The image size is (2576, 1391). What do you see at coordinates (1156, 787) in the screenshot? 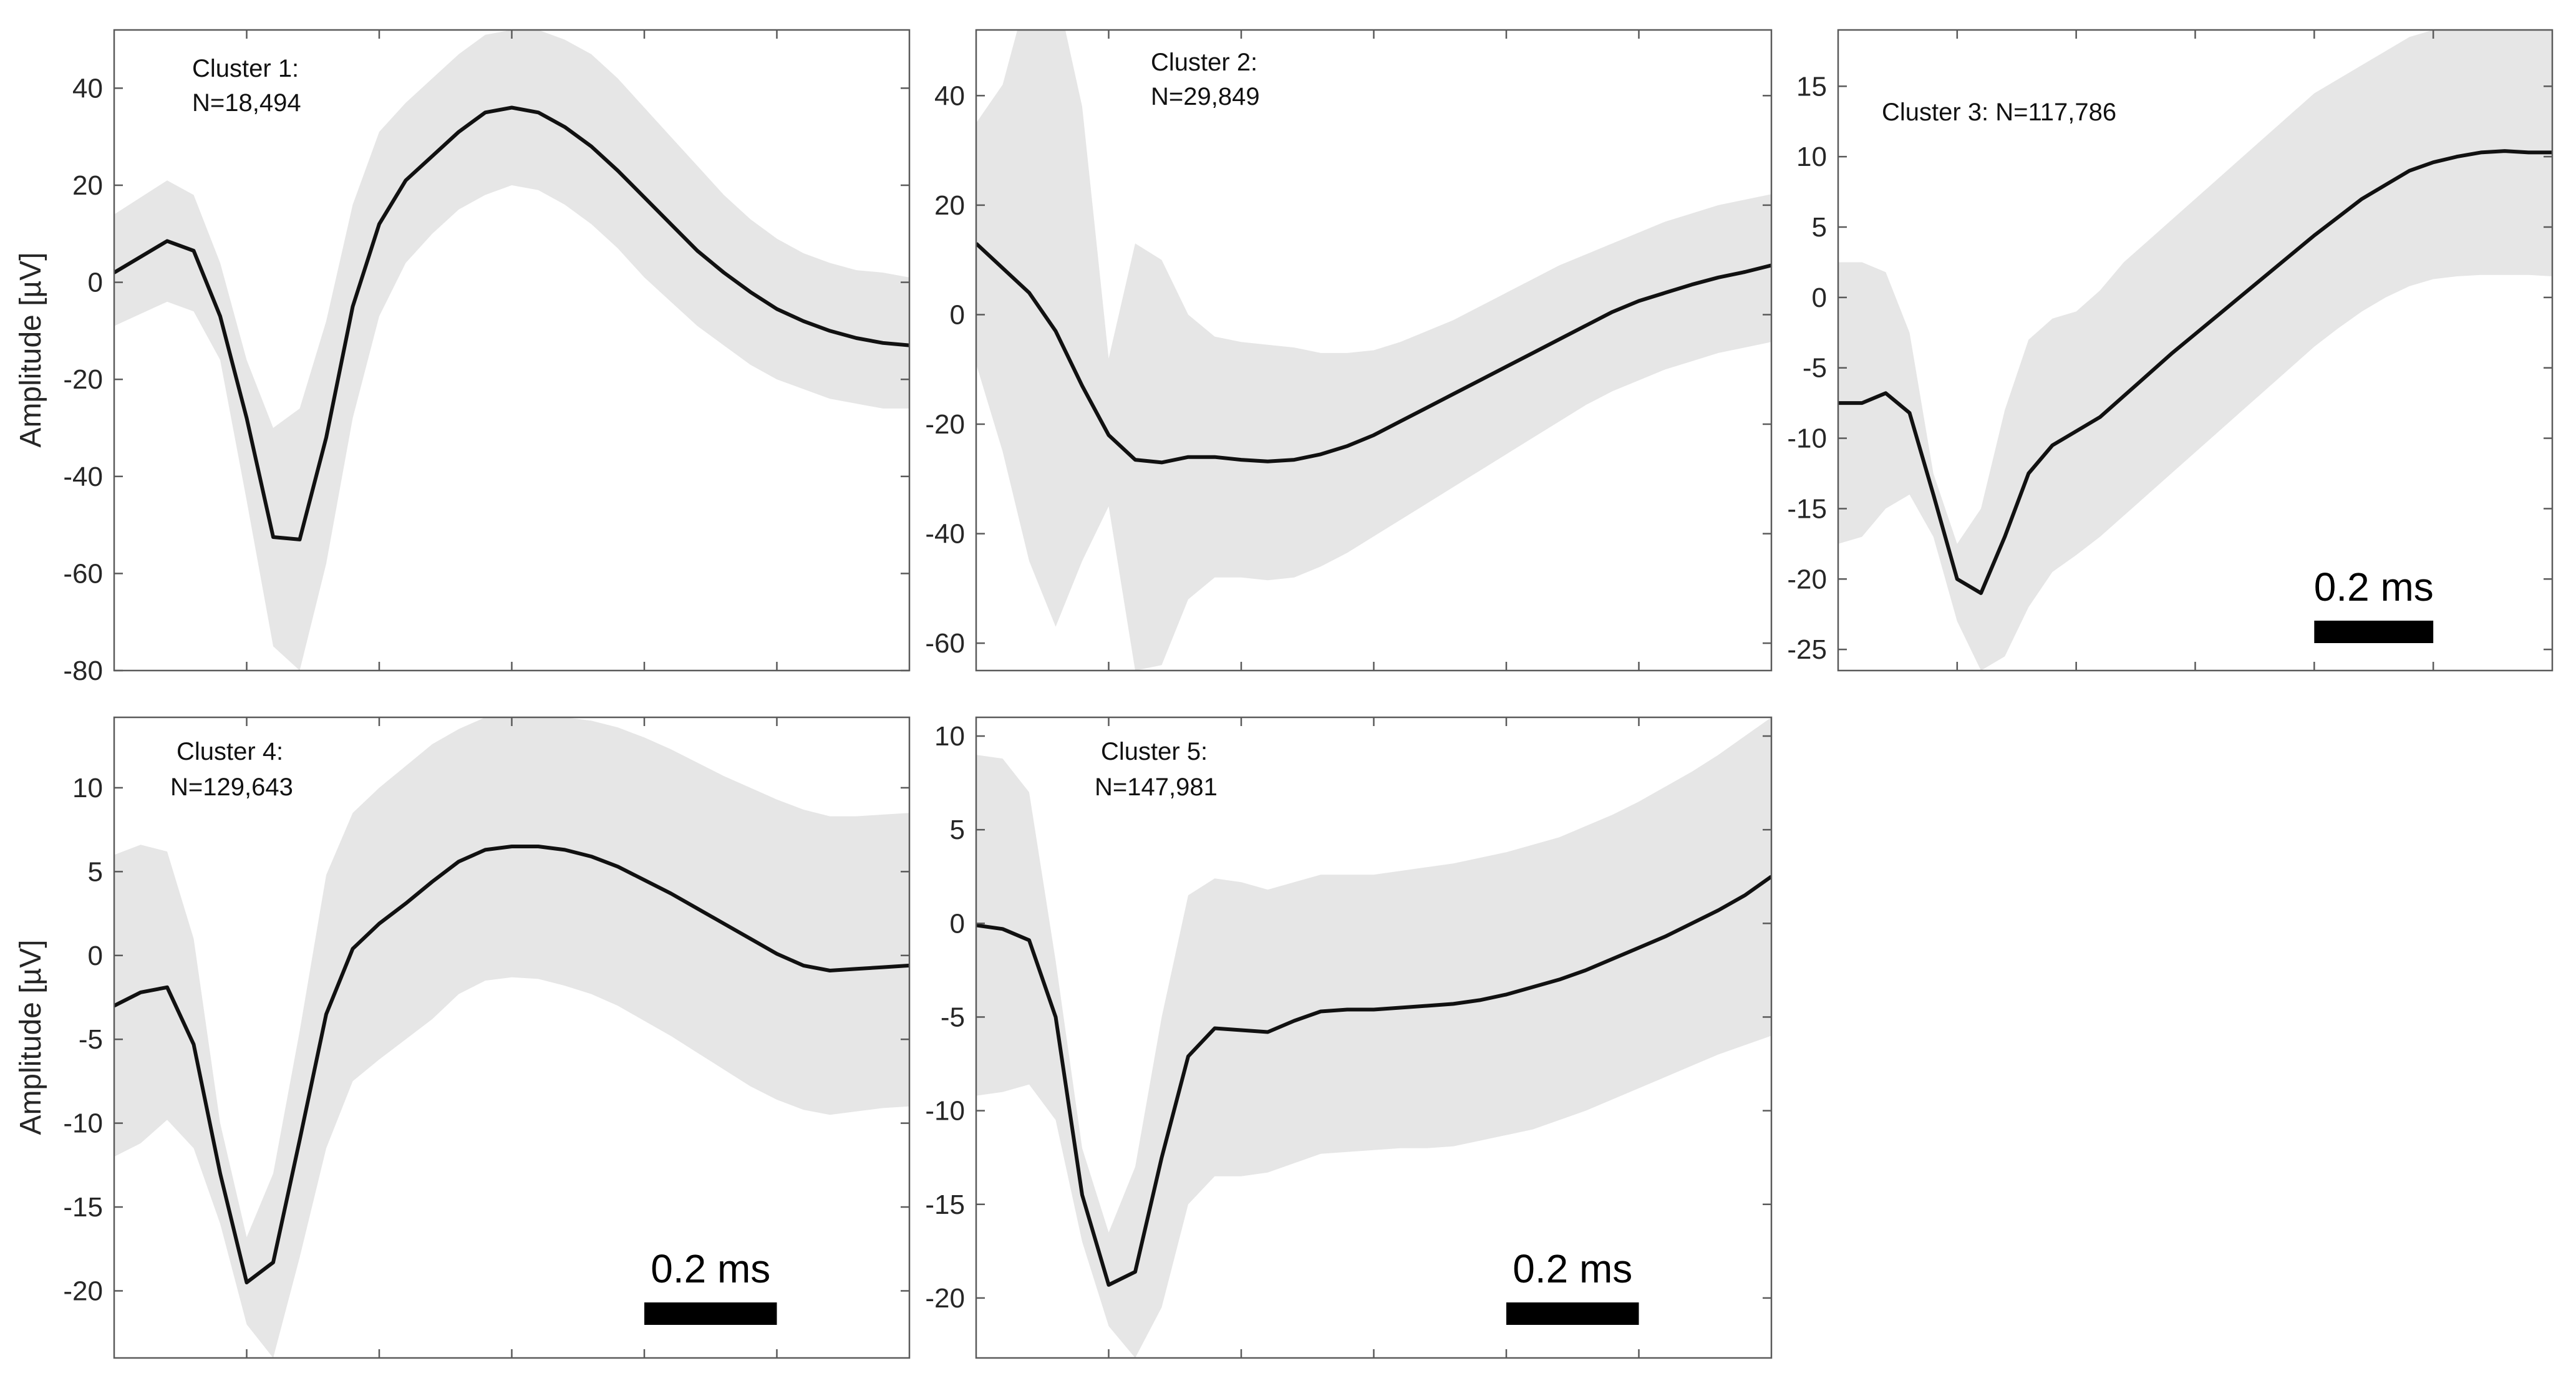
I see `cluster-annotation: N=147,981` at bounding box center [1156, 787].